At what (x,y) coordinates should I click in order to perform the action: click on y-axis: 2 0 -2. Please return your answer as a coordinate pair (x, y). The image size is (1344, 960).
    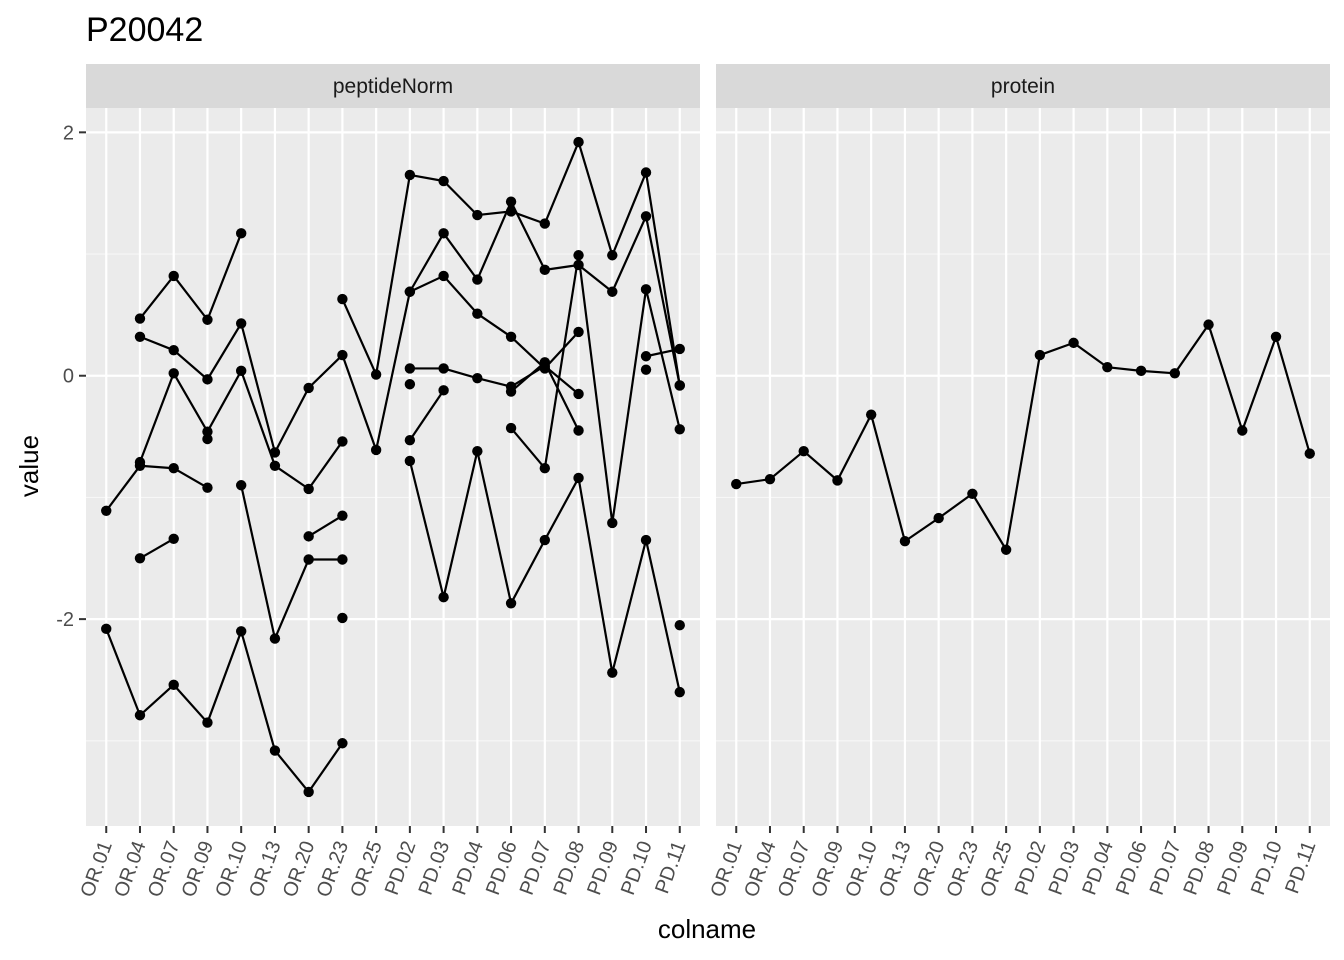
    Looking at the image, I should click on (71, 376).